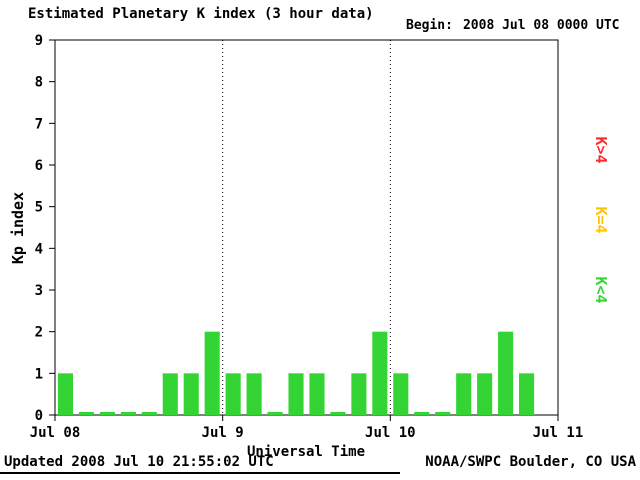 The width and height of the screenshot is (640, 480). I want to click on updated-timestamp: Updated 2008 Jul 10 21:55:02 UTC, so click(139, 462).